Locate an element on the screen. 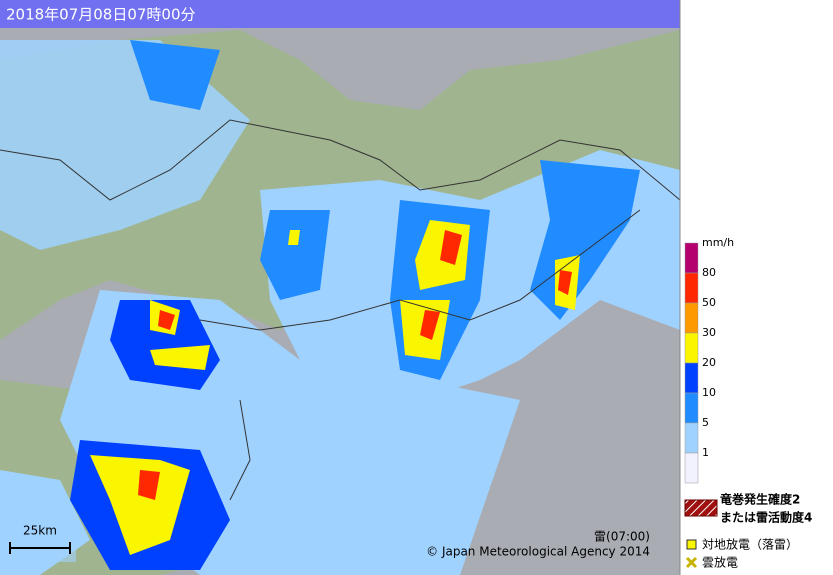  ground-strike-label: 対地放電（落雷） is located at coordinates (750, 544).